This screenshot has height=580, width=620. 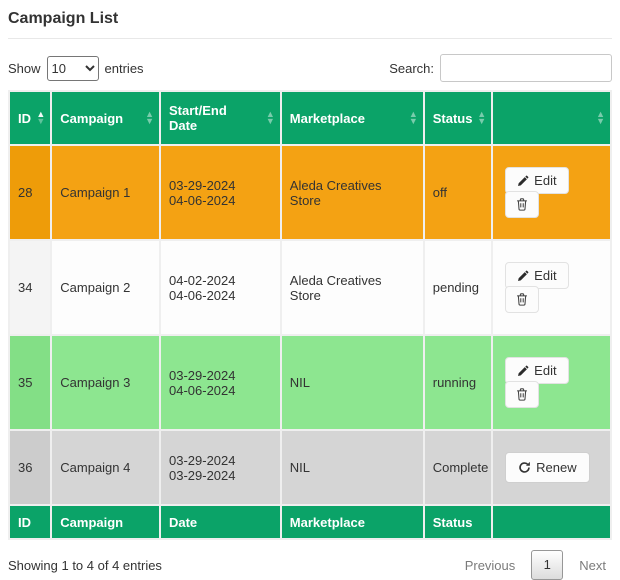 What do you see at coordinates (30, 522) in the screenshot?
I see `footer-id: ID` at bounding box center [30, 522].